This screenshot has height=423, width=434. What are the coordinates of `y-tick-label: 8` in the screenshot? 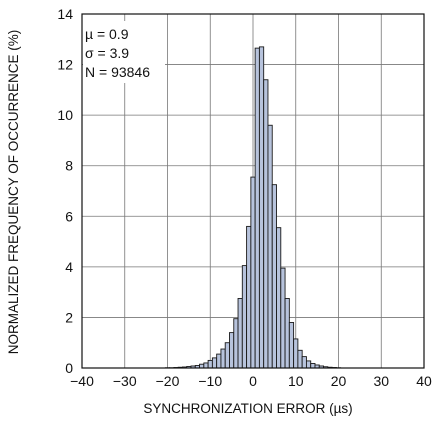 It's located at (69, 166).